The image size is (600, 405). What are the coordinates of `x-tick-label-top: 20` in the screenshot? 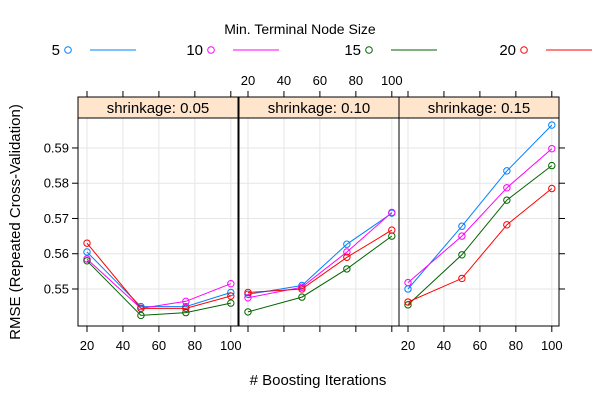 It's located at (248, 80).